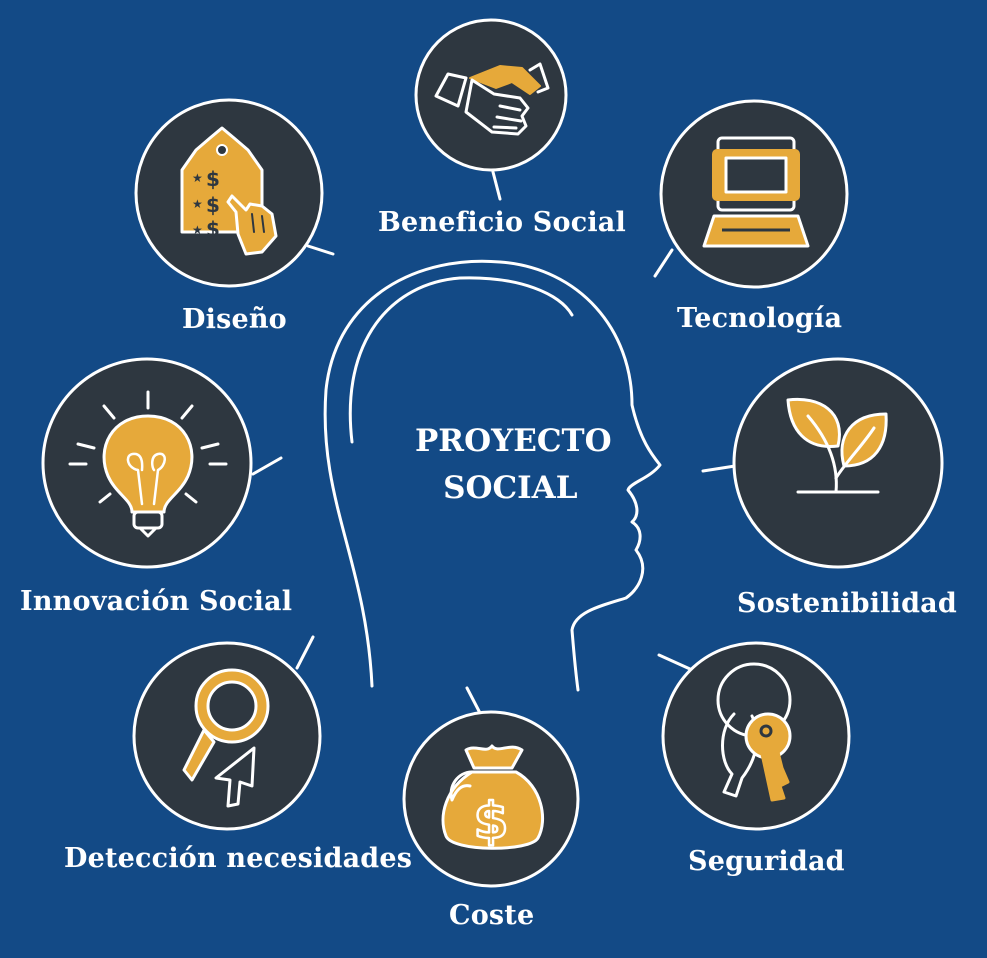  I want to click on circle-sostenibilidad, so click(838, 463).